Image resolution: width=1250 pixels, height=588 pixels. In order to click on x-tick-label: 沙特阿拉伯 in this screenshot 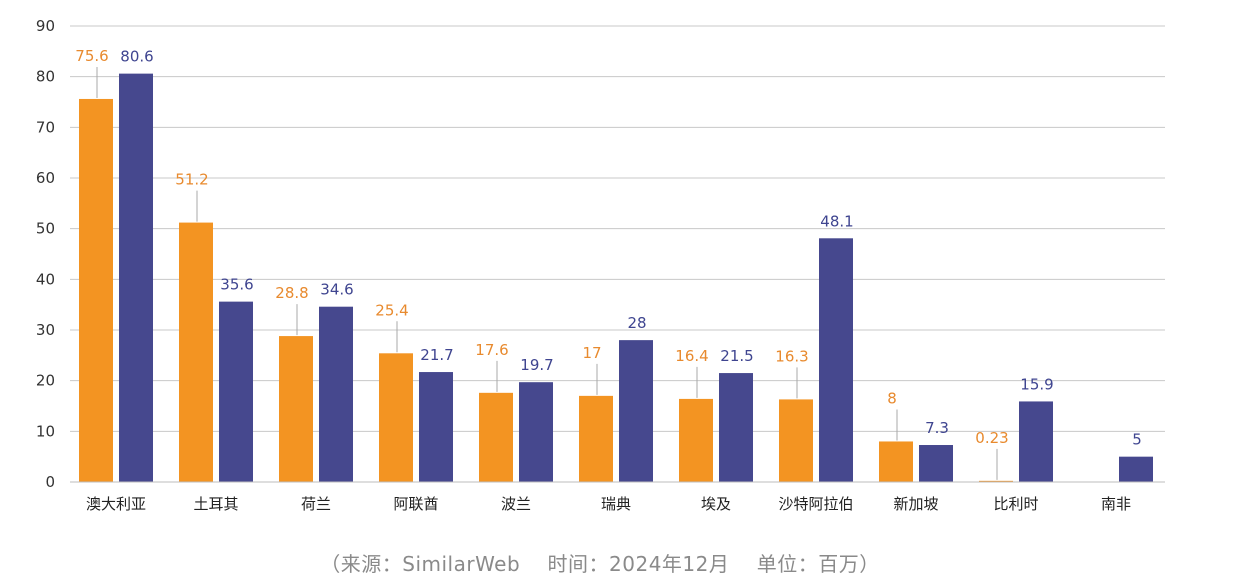, I will do `click(815, 504)`.